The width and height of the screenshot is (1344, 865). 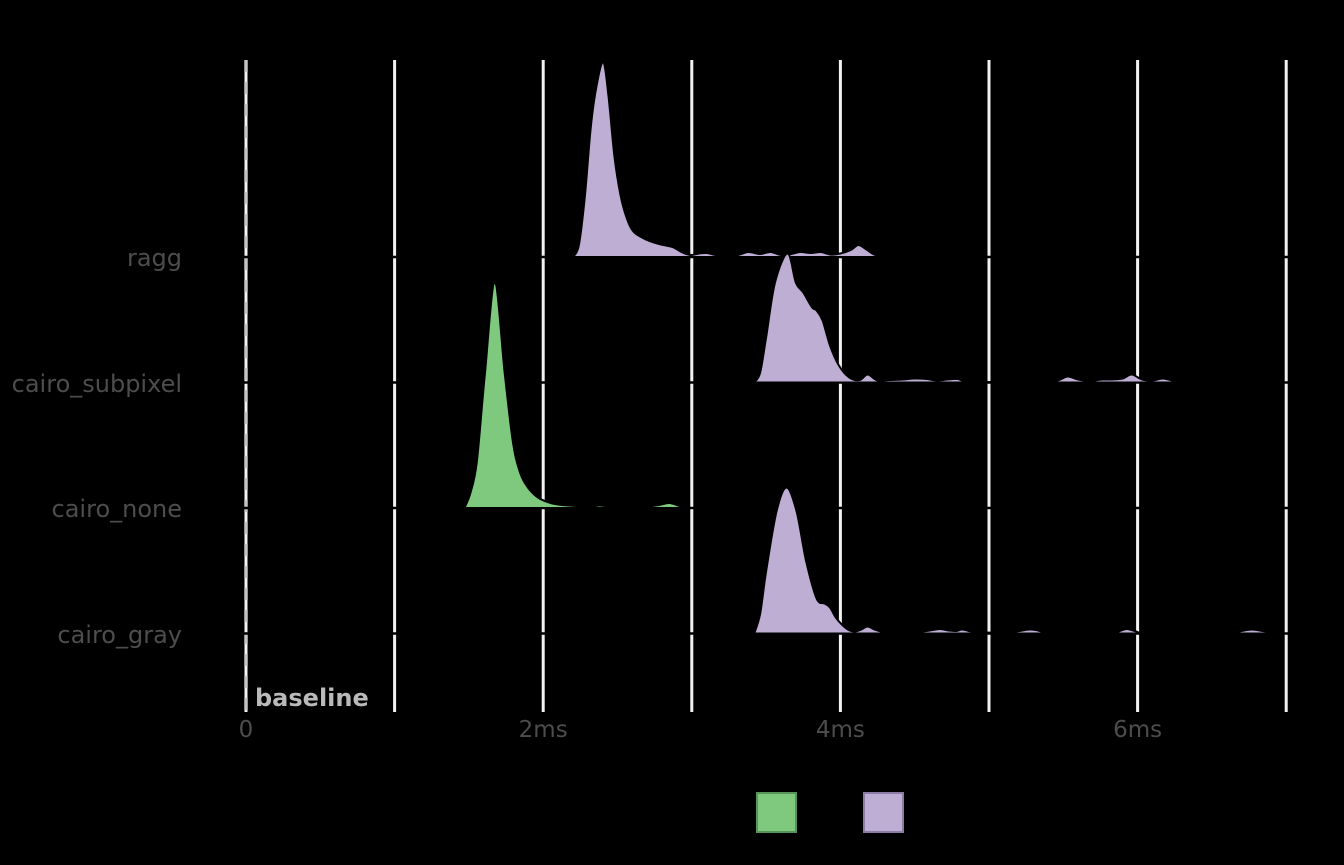 I want to click on density-ragg, so click(x=726, y=159).